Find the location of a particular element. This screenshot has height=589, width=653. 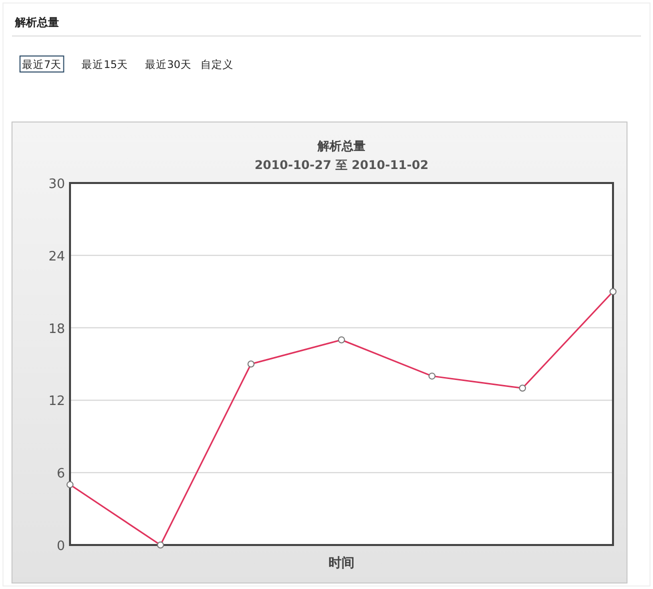

x-axis-title: 时间 is located at coordinates (341, 563).